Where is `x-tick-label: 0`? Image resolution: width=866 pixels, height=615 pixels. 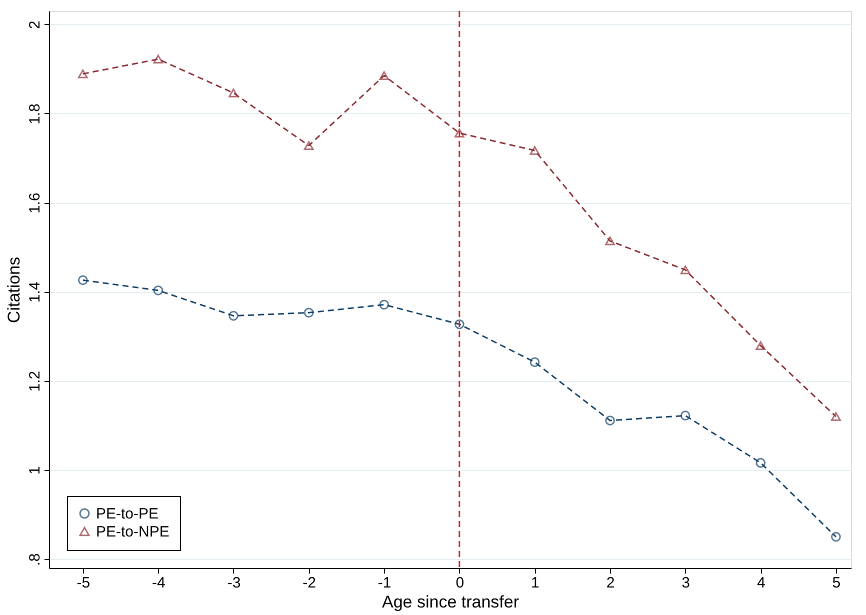 x-tick-label: 0 is located at coordinates (460, 583).